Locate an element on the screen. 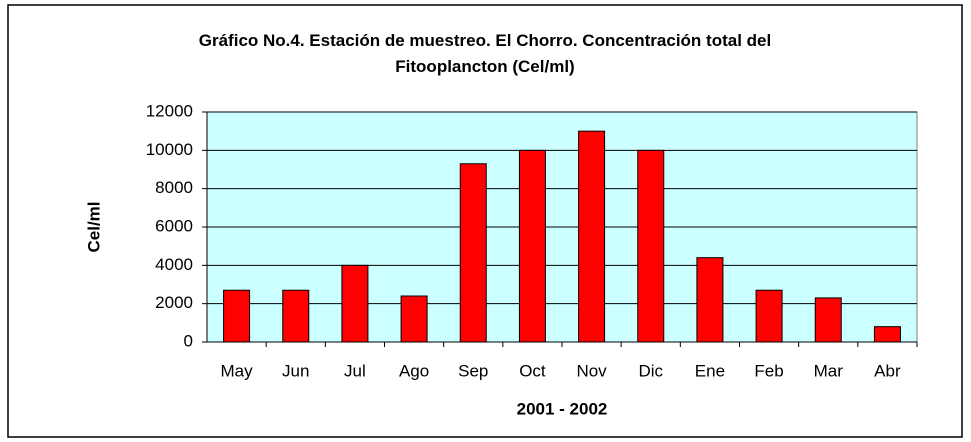 This screenshot has width=971, height=442. y-tick-label: 0 is located at coordinates (188, 340).